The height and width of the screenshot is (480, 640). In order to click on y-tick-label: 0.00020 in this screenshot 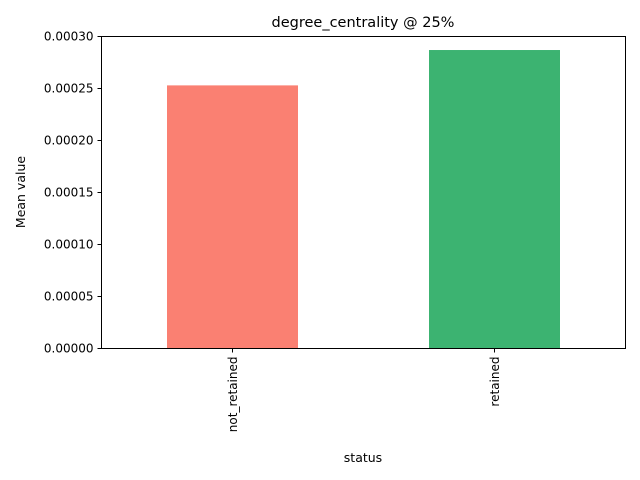, I will do `click(69, 141)`.